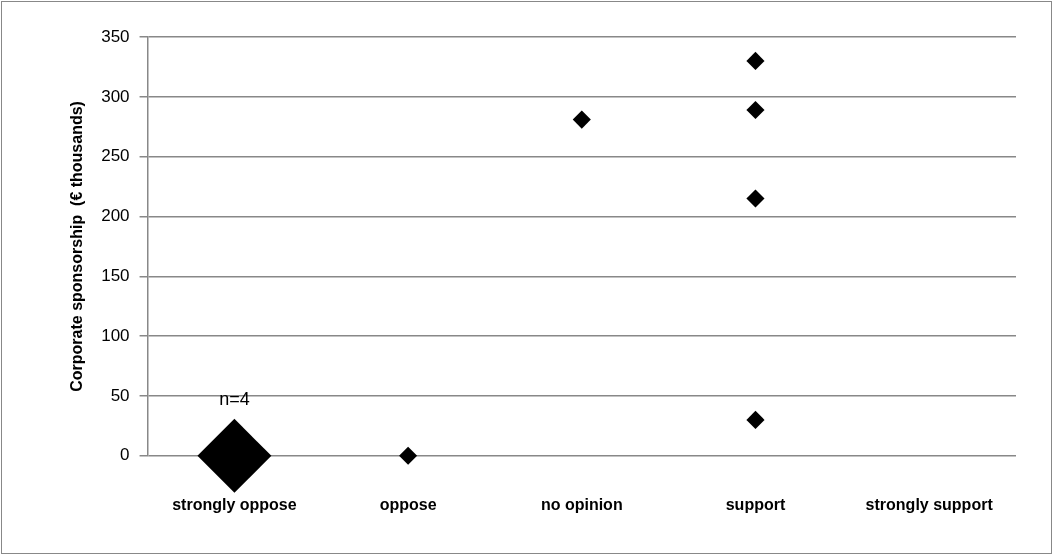 This screenshot has width=1053, height=555. Describe the element at coordinates (115, 156) in the screenshot. I see `y-tick-label: 250` at that location.